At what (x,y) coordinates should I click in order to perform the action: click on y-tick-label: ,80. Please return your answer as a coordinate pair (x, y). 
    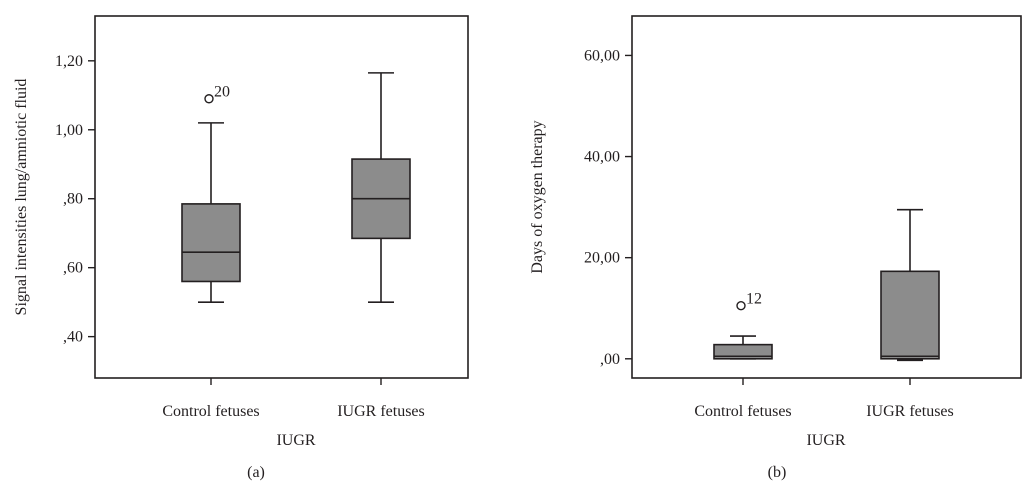
    Looking at the image, I should click on (73, 199).